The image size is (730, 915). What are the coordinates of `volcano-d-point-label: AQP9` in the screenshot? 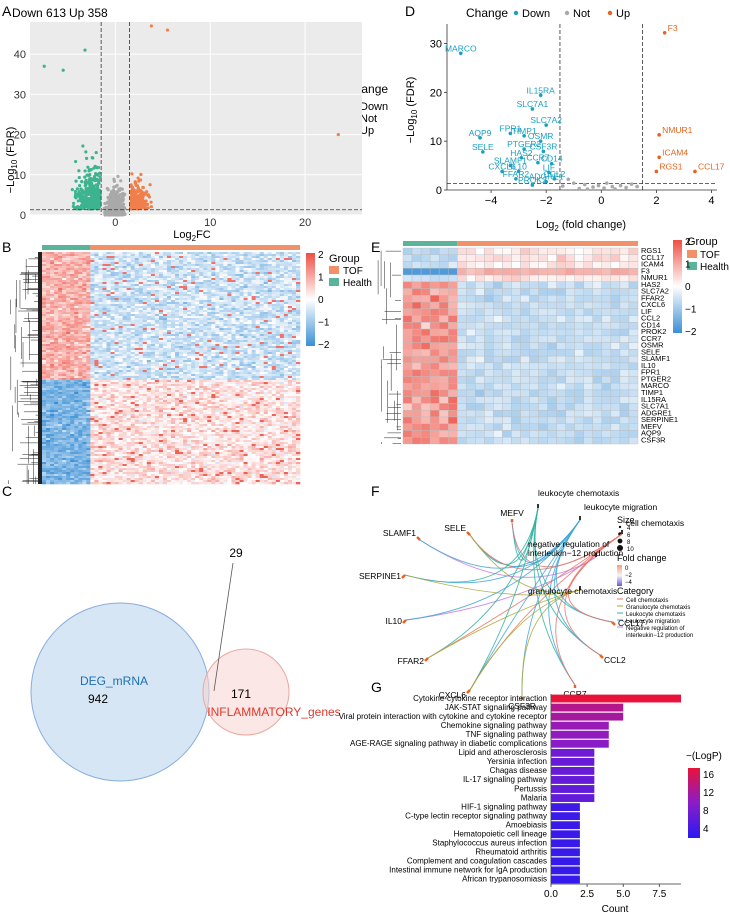 It's located at (480, 133).